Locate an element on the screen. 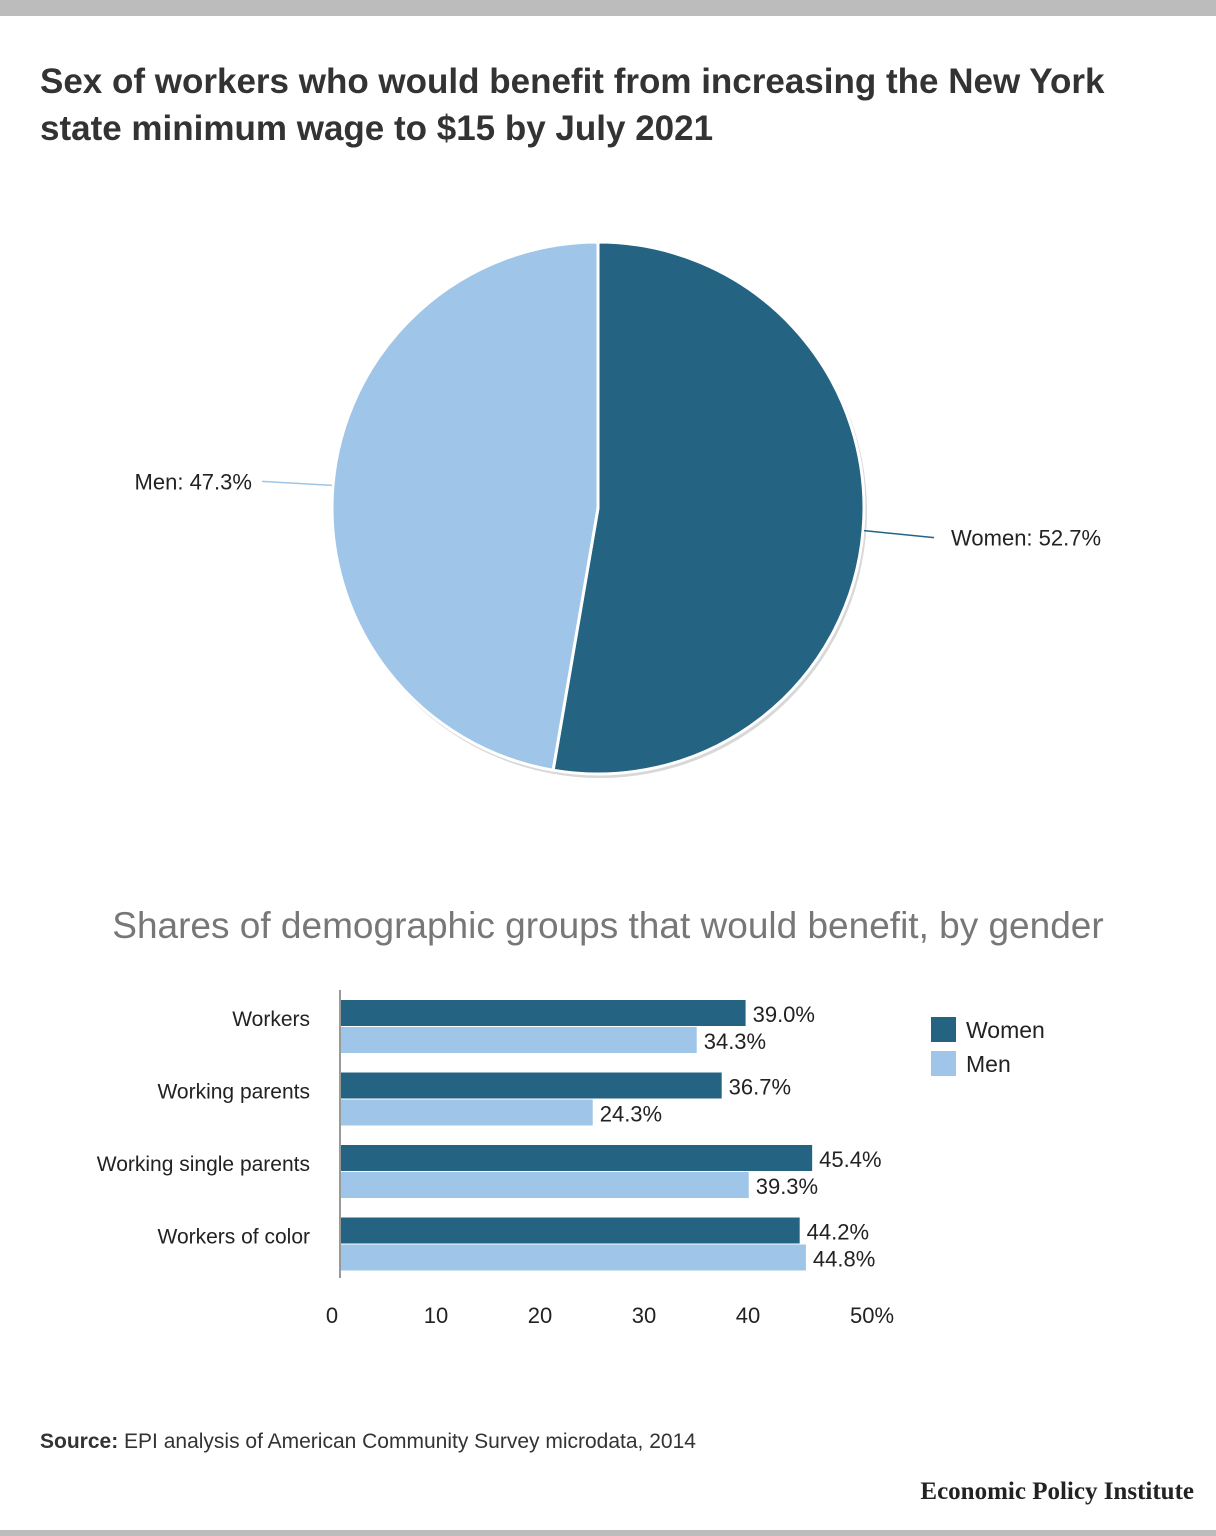 The width and height of the screenshot is (1216, 1536). brand-logo: Economic Policy Institute is located at coordinates (1057, 1491).